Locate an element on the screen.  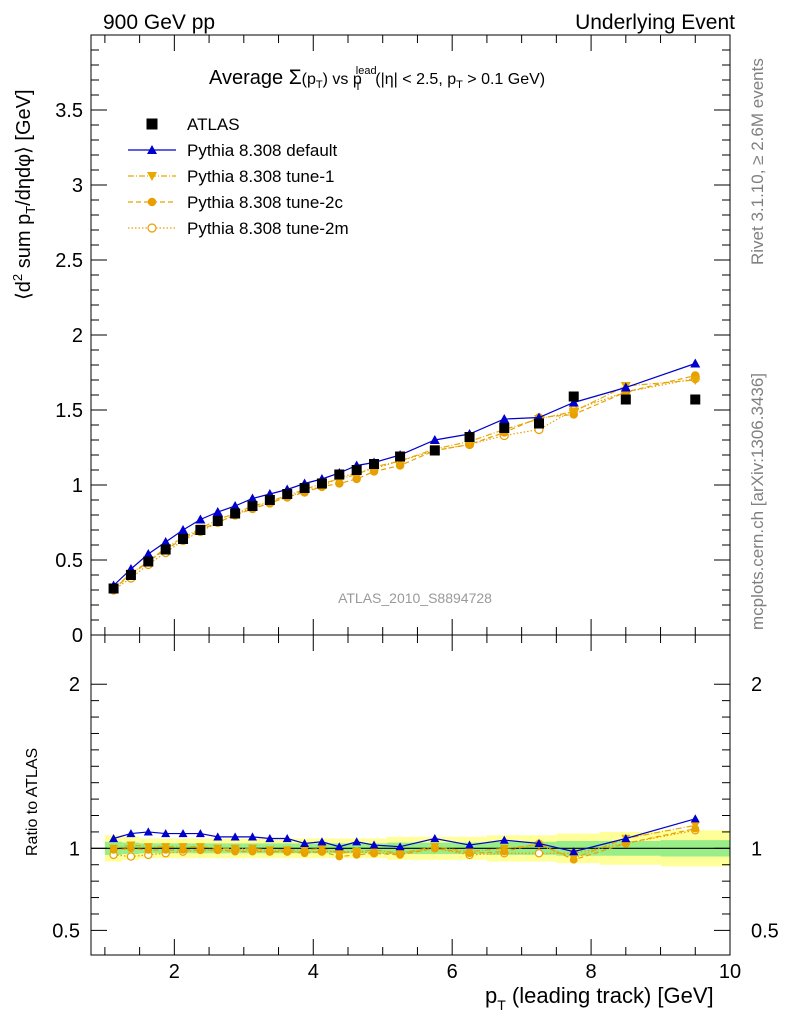
ratio-y-axis-title: Ratio to ATLAS is located at coordinates (32, 802).